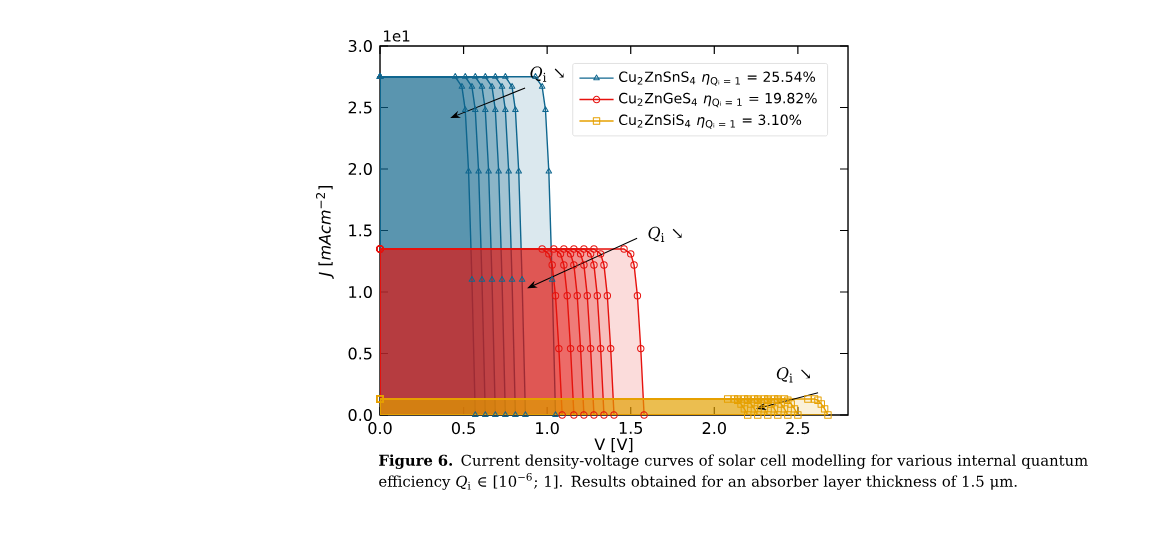 The height and width of the screenshot is (542, 1170). Describe the element at coordinates (360, 107) in the screenshot. I see `y-tick-label: 2.5` at that location.